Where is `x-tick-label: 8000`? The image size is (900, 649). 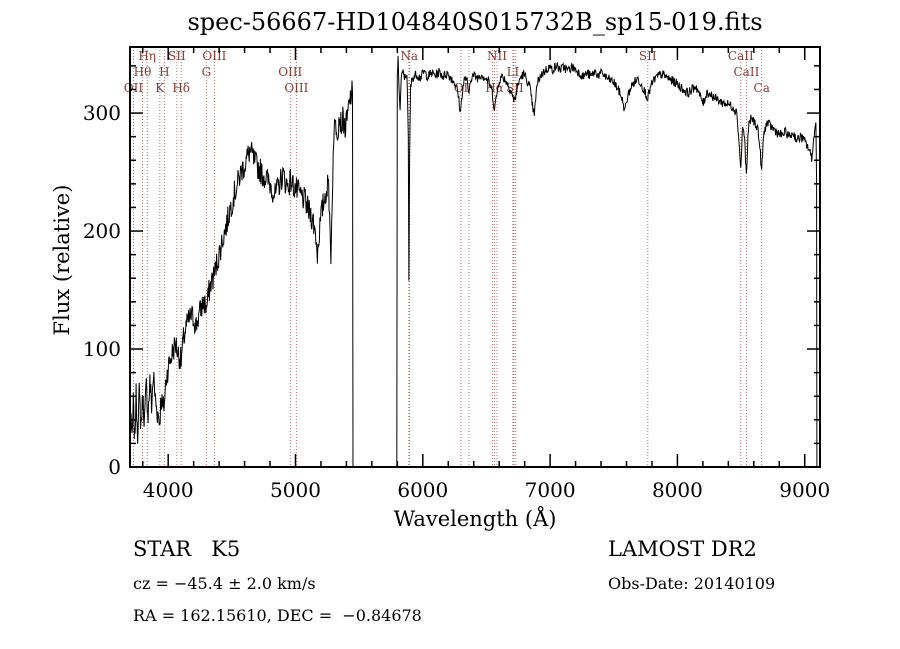
x-tick-label: 8000 is located at coordinates (677, 490).